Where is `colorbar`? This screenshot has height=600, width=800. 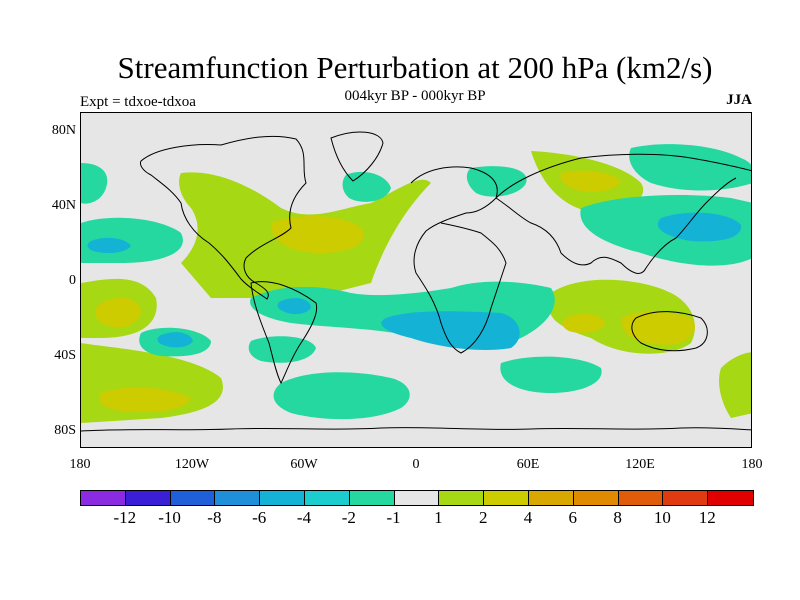
colorbar is located at coordinates (417, 498).